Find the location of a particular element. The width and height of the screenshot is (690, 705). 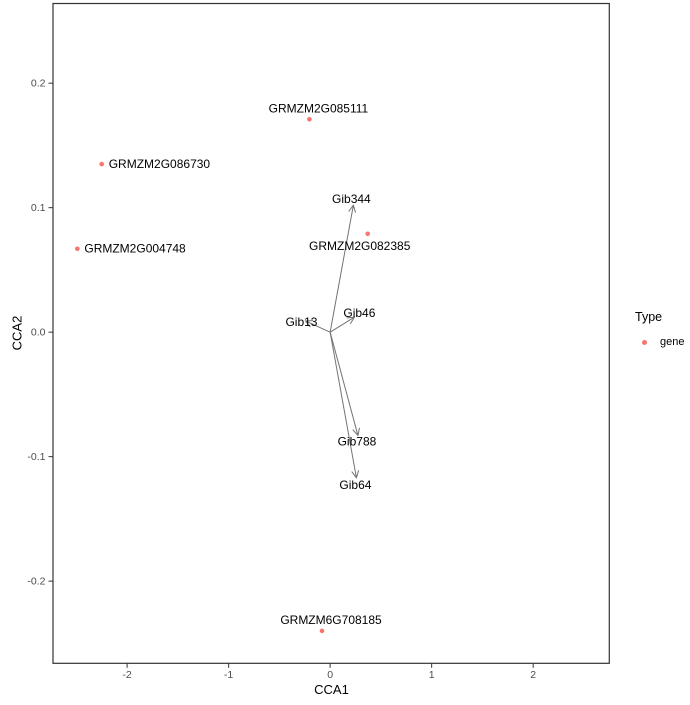

x-tick-label: 0 is located at coordinates (330, 675).